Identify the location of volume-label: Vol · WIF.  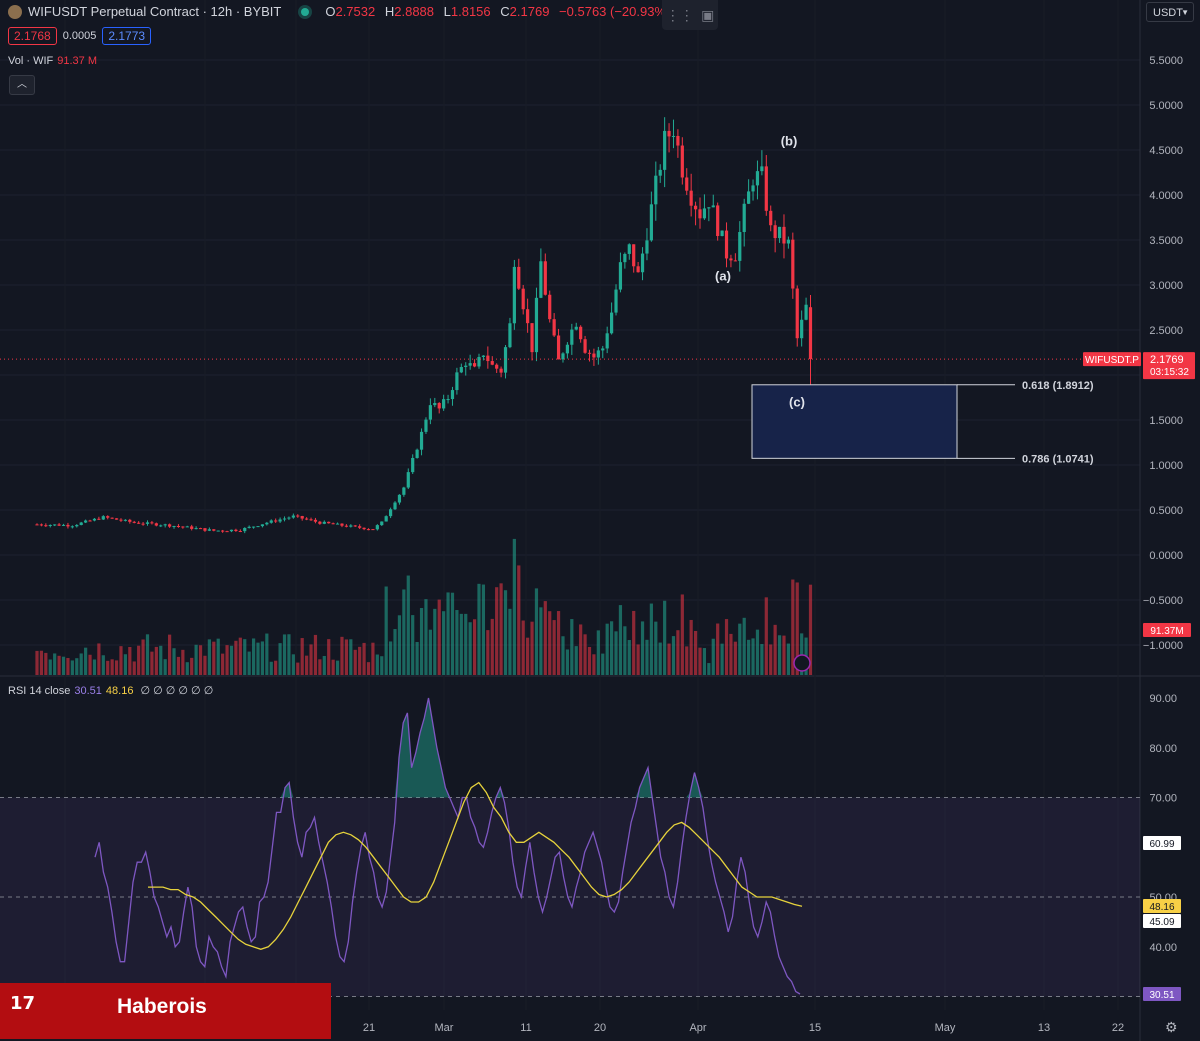
(31, 61).